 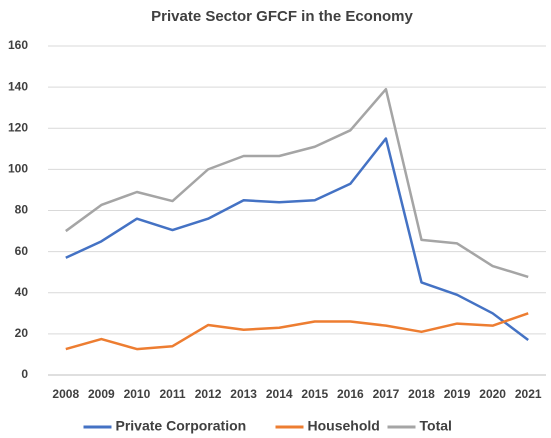 I want to click on legend-label: Total, so click(x=436, y=426).